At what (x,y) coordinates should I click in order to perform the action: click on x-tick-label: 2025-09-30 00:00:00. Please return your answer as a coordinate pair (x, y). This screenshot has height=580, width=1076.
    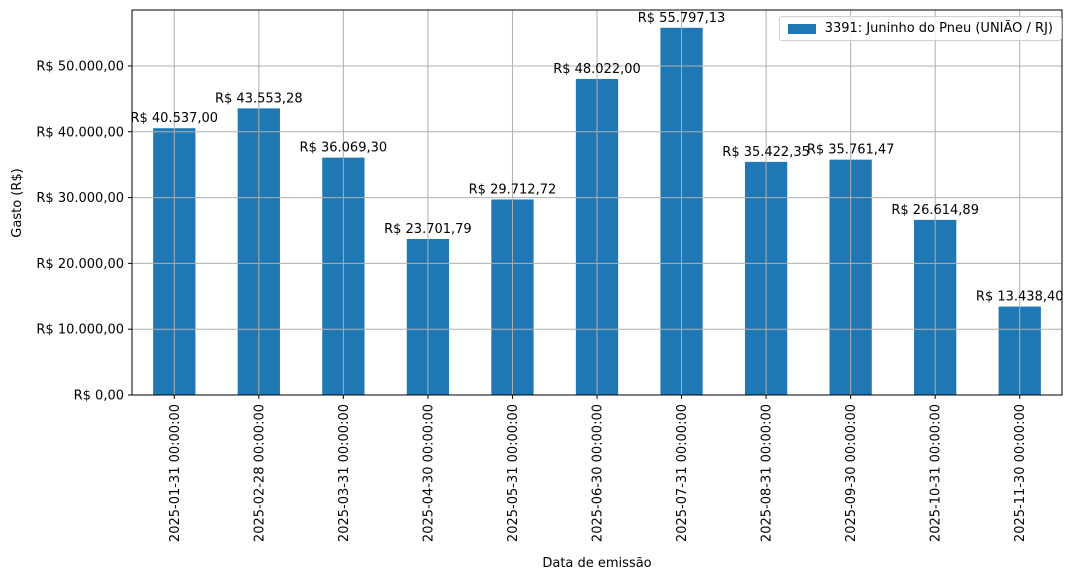
    Looking at the image, I should click on (851, 473).